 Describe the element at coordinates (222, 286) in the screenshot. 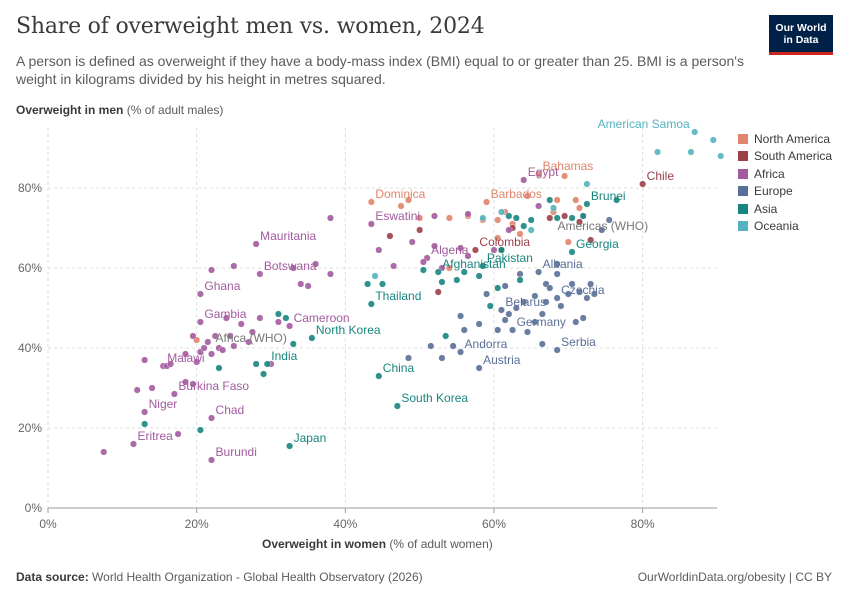

I see `point-label: Ghana` at that location.